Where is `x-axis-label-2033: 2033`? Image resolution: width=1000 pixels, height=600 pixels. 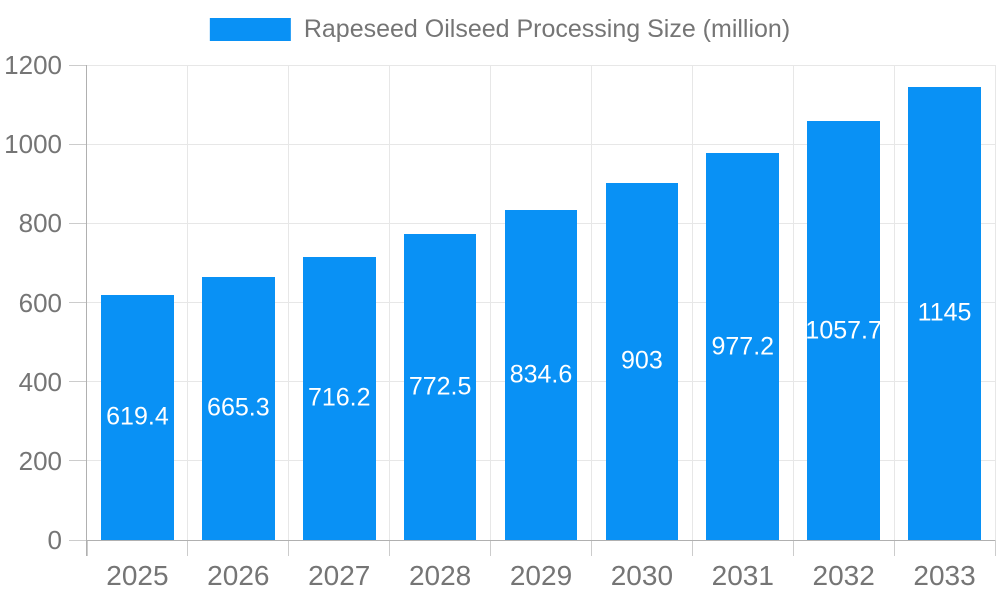 x-axis-label-2033: 2033 is located at coordinates (944, 575).